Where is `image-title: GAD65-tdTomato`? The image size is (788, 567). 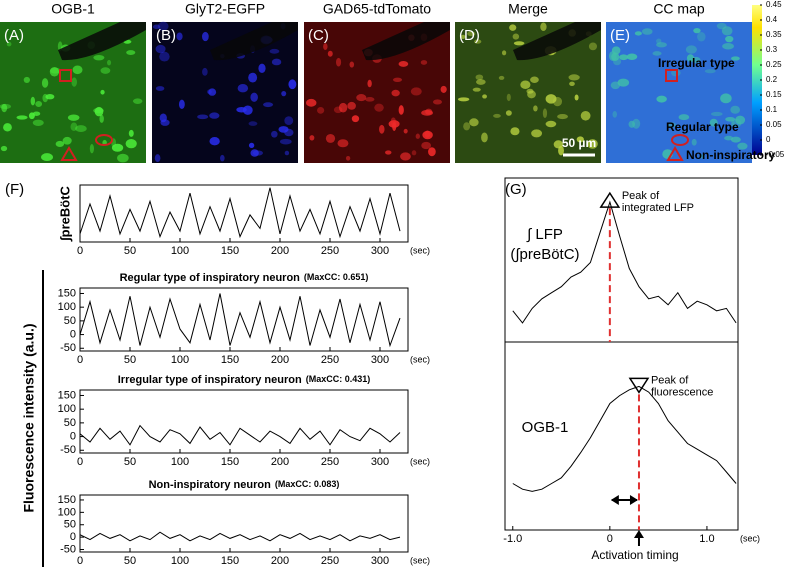 image-title: GAD65-tdTomato is located at coordinates (377, 9).